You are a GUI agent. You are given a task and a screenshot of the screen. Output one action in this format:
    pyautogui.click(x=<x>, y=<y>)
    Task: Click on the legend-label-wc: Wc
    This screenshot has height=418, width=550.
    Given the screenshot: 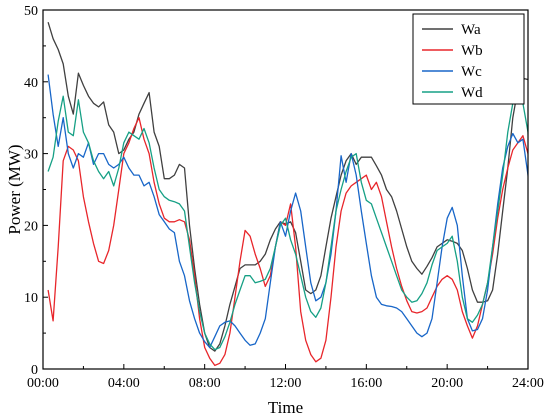 What is the action you would take?
    pyautogui.click(x=471, y=72)
    